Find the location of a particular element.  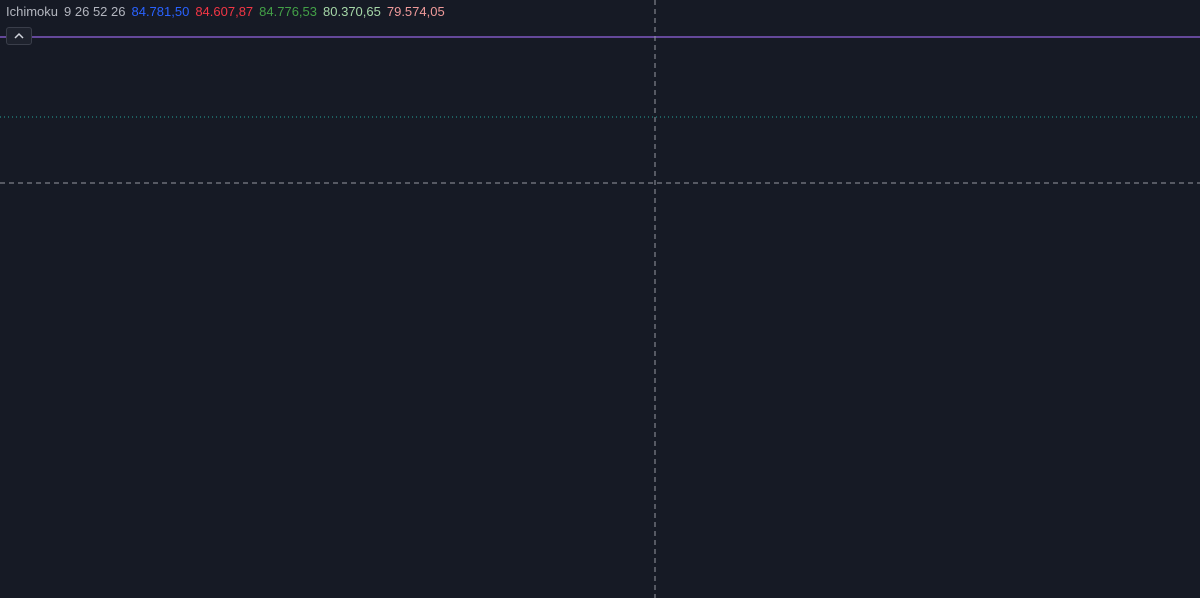

indicator-value: 84.781,50 is located at coordinates (160, 11).